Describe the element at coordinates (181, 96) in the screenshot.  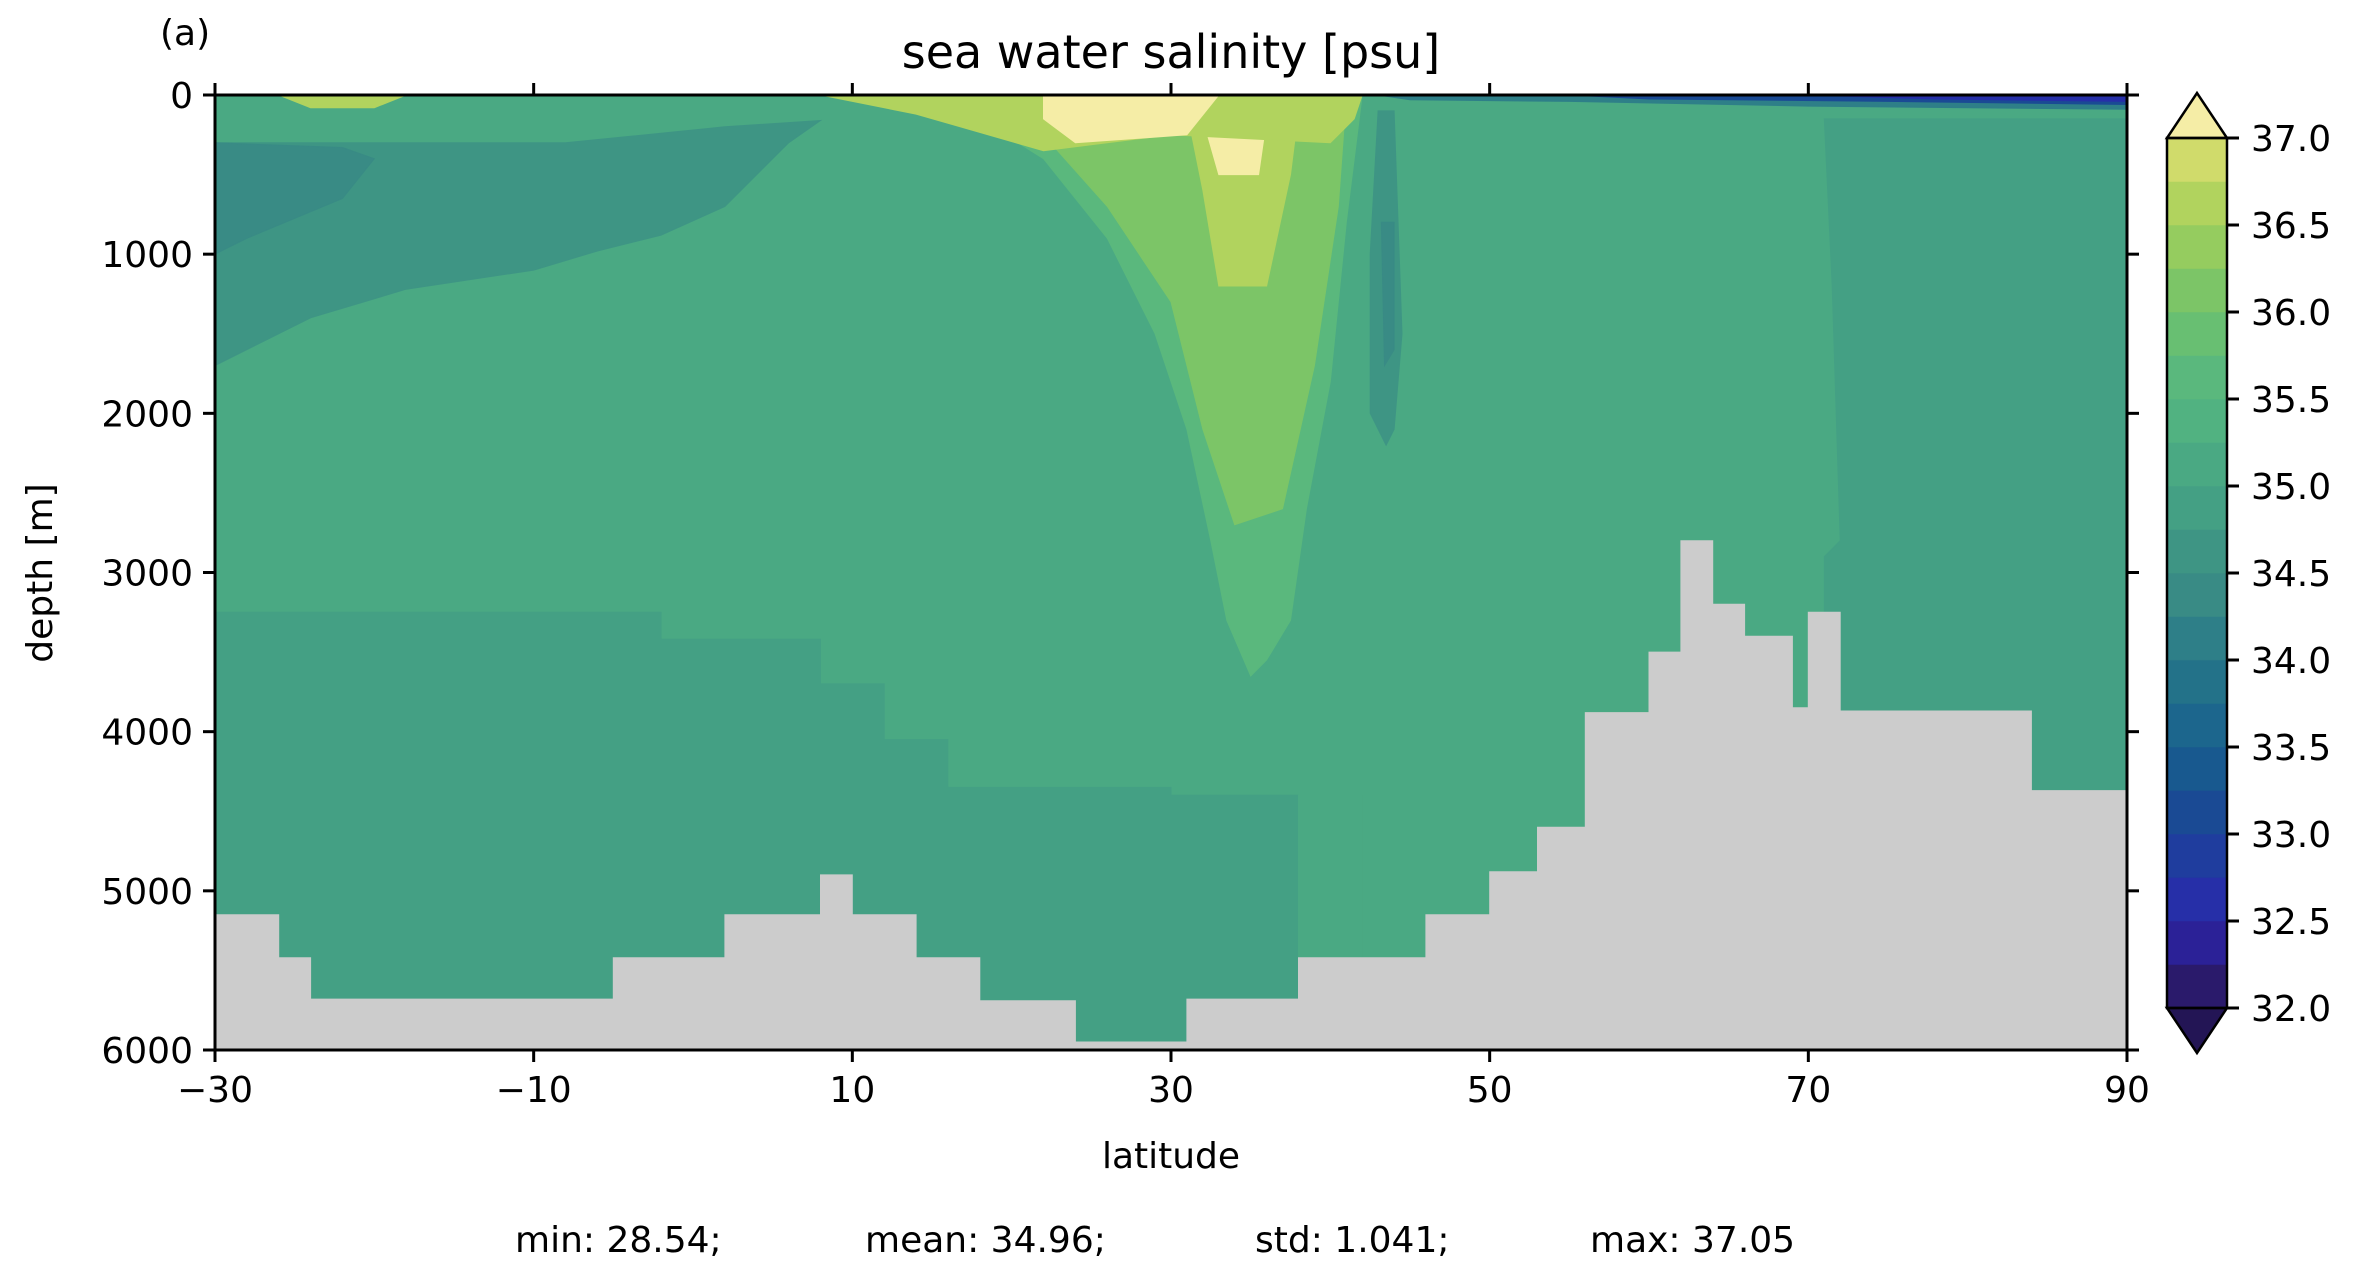
I see `y-tick-label: 0` at that location.